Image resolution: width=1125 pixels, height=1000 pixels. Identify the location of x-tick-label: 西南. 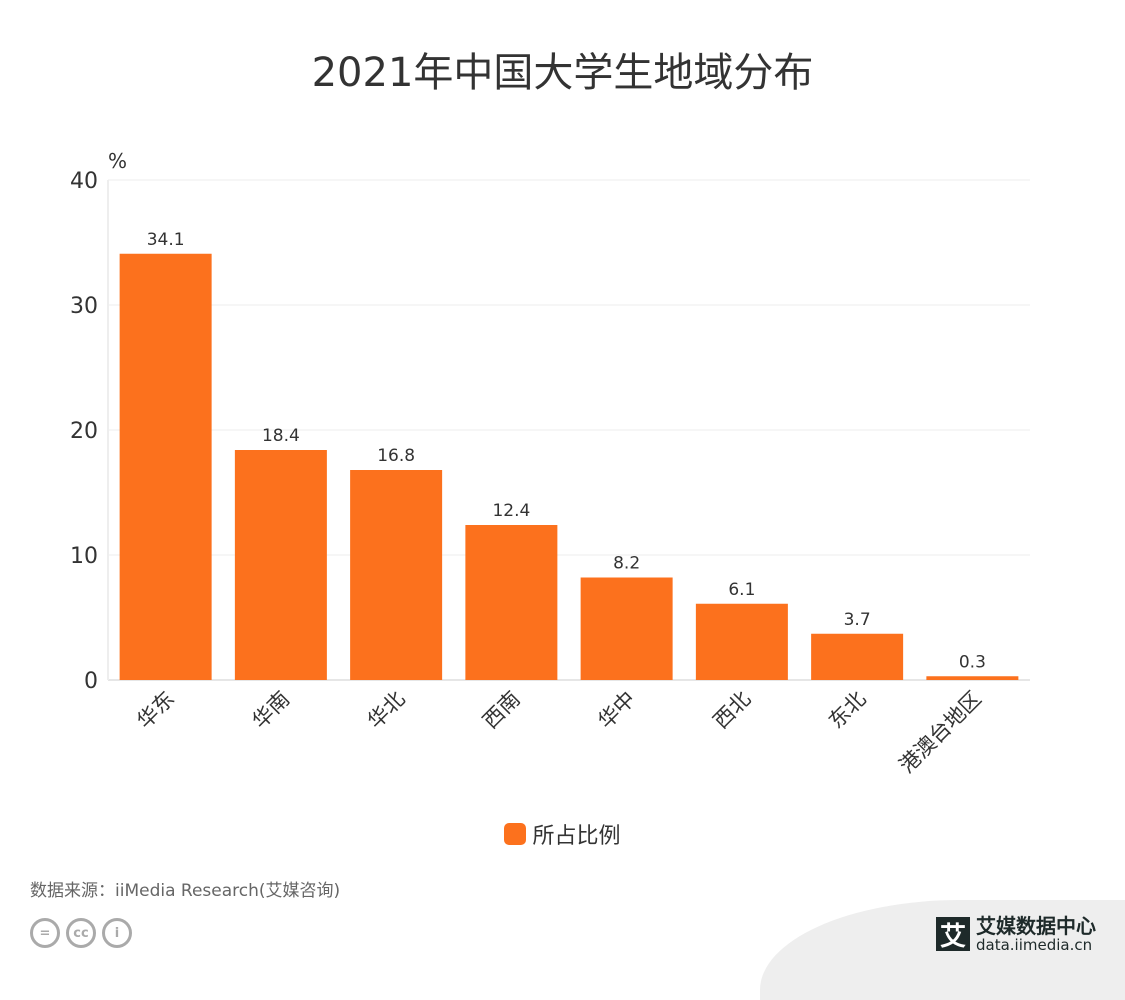
(501, 710).